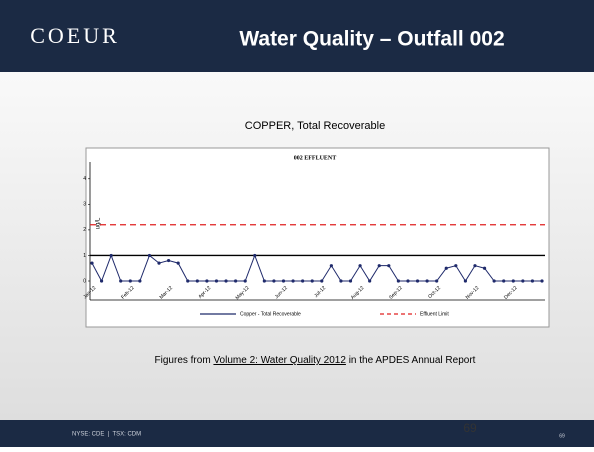  I want to click on page-number: 69, so click(470, 428).